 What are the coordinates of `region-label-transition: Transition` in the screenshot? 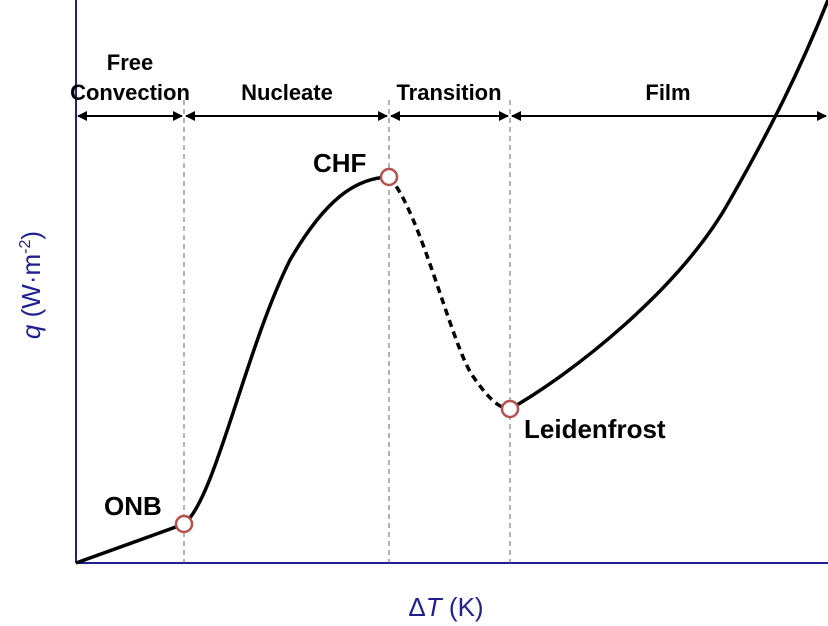 It's located at (448, 92).